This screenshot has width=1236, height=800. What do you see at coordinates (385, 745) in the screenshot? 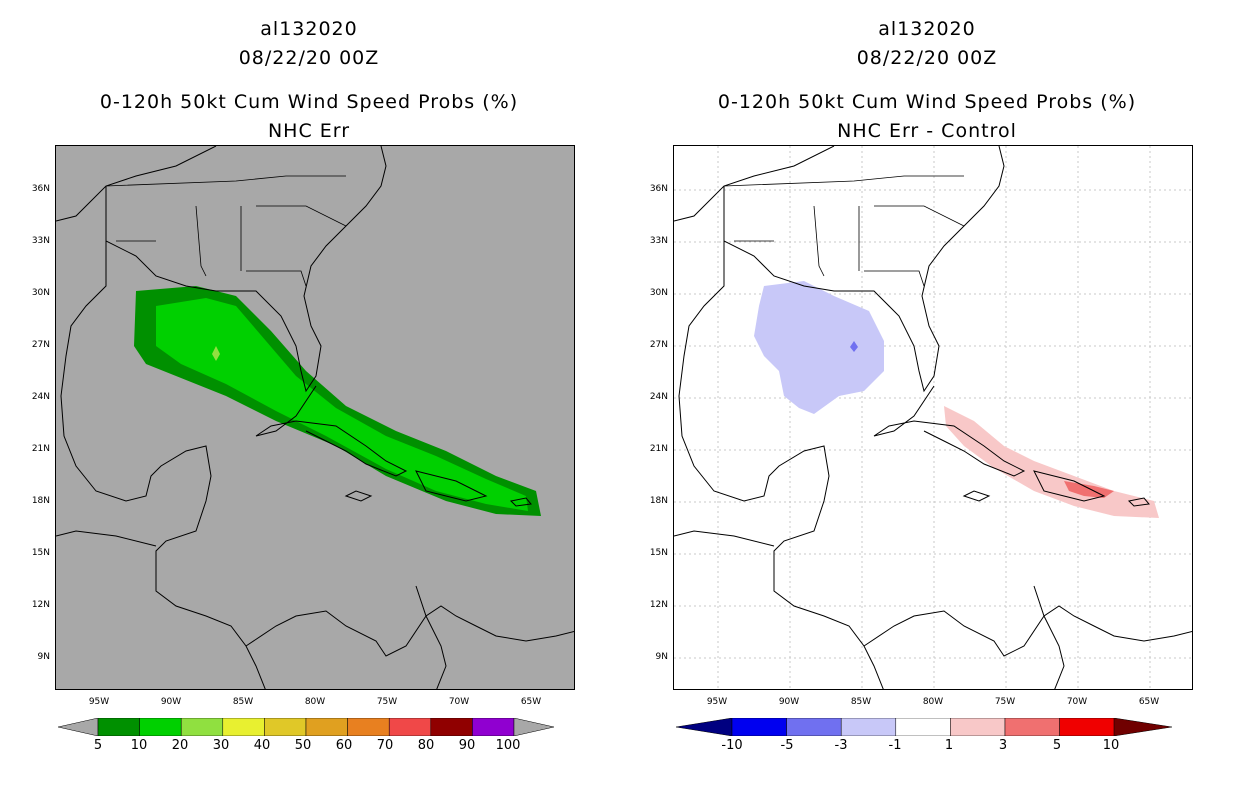
I see `colorbar-label: 70` at bounding box center [385, 745].